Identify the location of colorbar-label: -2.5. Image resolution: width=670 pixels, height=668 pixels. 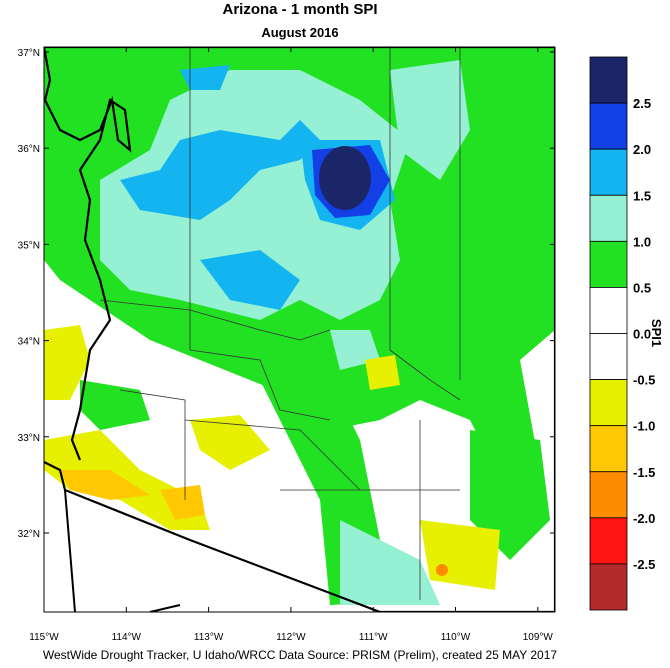
(644, 564).